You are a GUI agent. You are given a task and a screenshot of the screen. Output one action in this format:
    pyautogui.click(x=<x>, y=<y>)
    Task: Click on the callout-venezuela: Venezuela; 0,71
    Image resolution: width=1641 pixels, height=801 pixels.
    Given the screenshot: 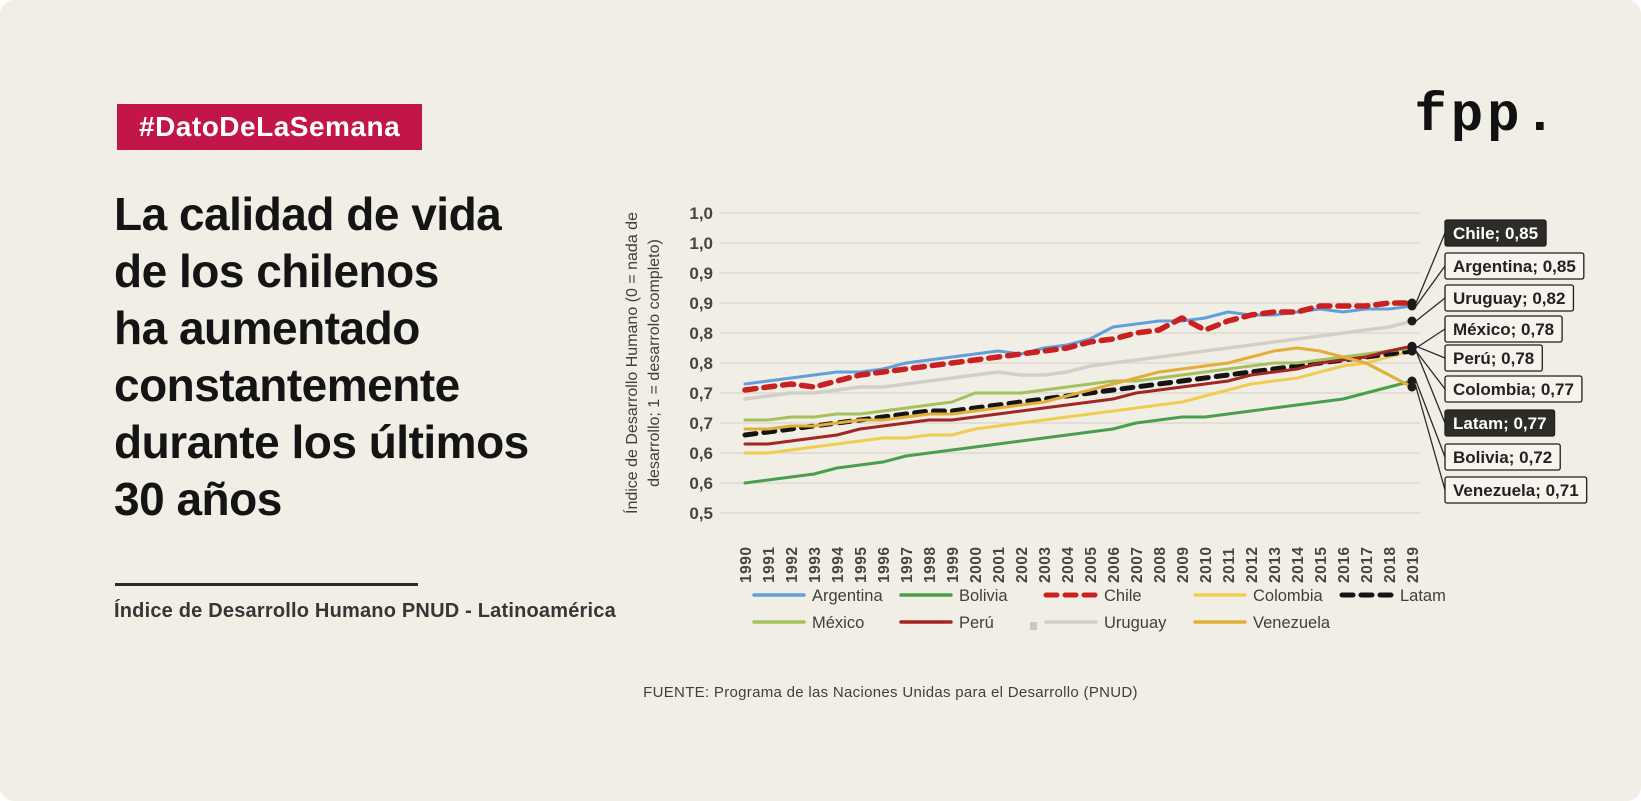 What is the action you would take?
    pyautogui.click(x=1516, y=490)
    